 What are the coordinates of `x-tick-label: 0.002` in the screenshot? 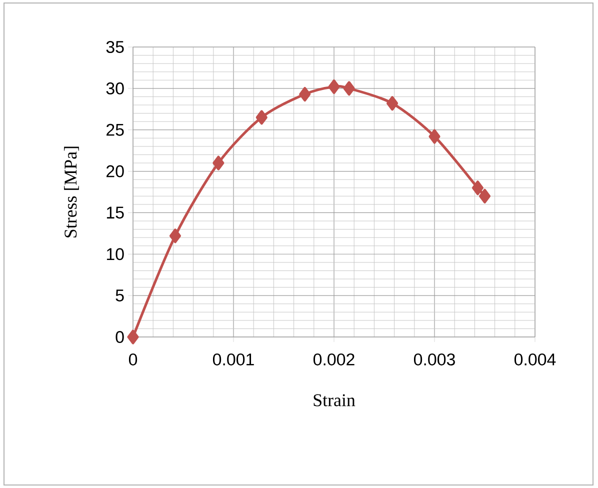 It's located at (333, 359).